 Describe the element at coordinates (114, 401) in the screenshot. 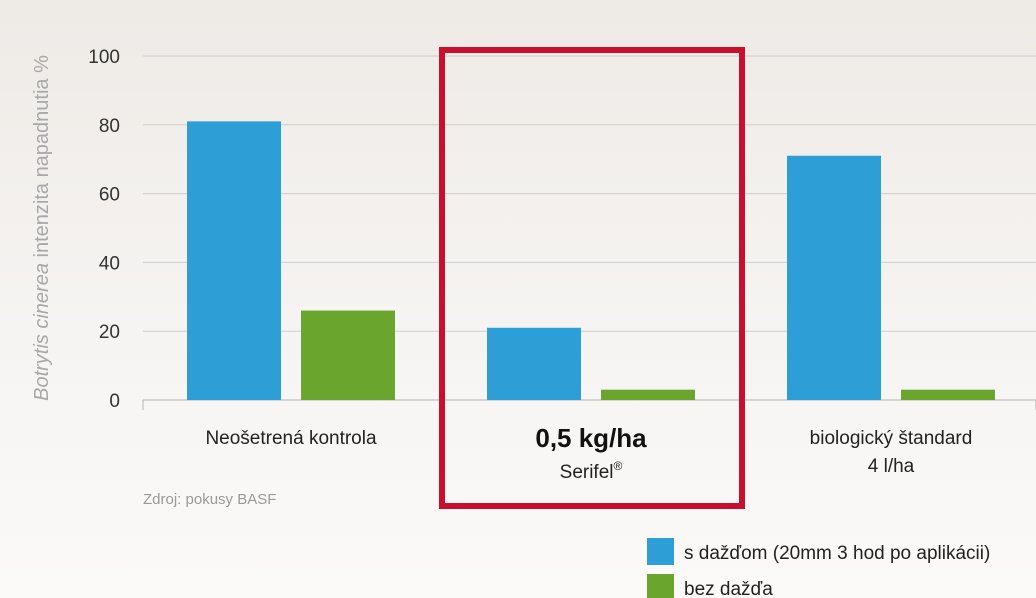

I see `y-tick-label: 0` at that location.